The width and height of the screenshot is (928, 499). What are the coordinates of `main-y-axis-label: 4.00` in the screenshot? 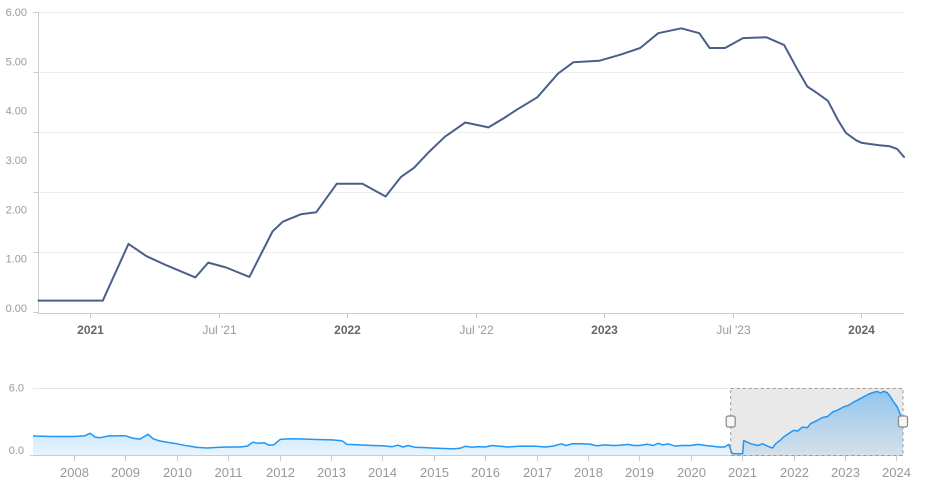 It's located at (16, 112).